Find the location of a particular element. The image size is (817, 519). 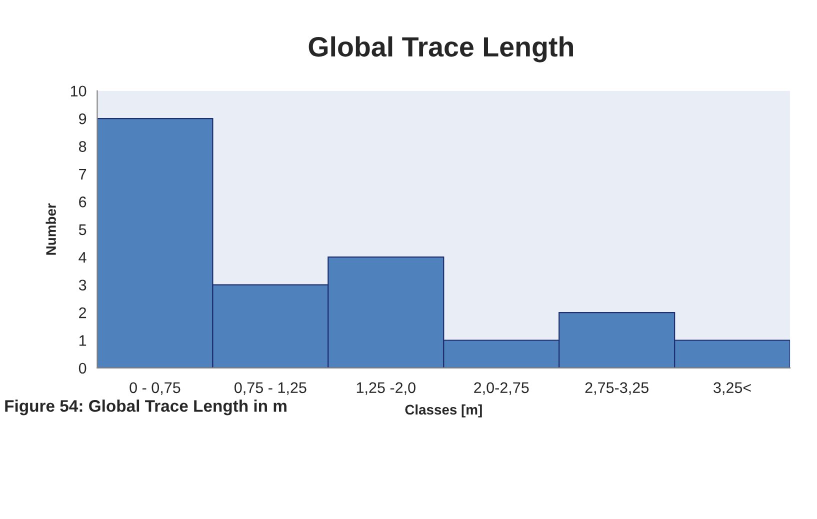

x-tick-label: 3,25< is located at coordinates (732, 388).